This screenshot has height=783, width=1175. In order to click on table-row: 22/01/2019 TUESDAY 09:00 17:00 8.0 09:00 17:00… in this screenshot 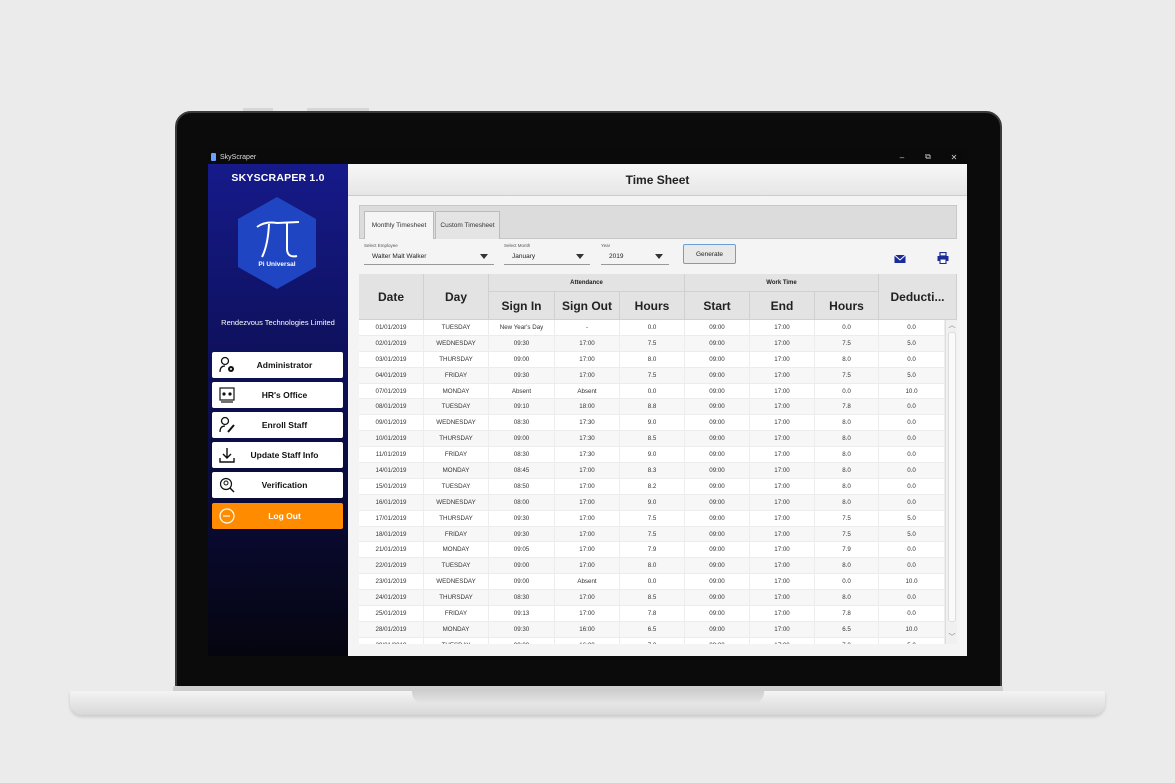, I will do `click(652, 566)`.